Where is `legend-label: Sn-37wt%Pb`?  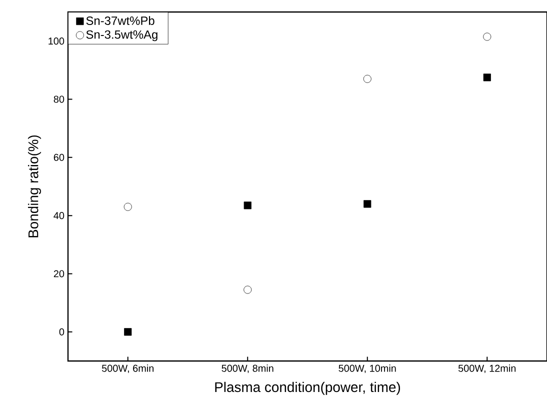
legend-label: Sn-37wt%Pb is located at coordinates (120, 20).